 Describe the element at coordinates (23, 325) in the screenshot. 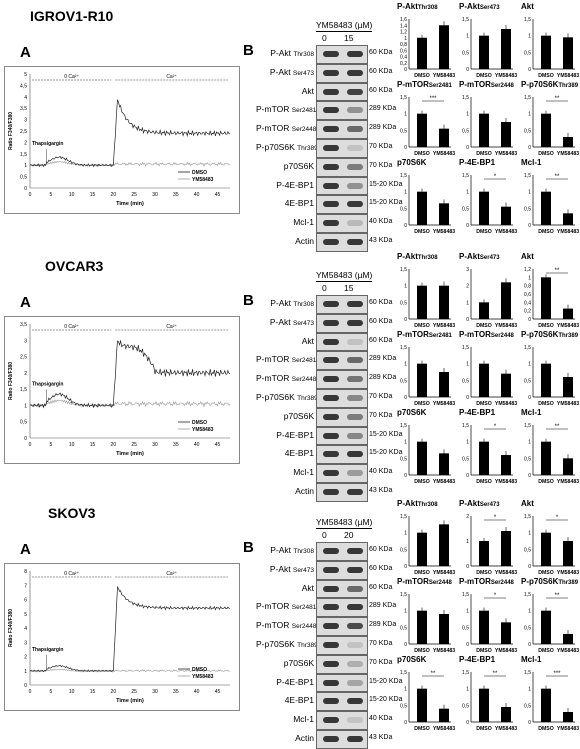

I see `trace-y-tick: 3,5` at that location.